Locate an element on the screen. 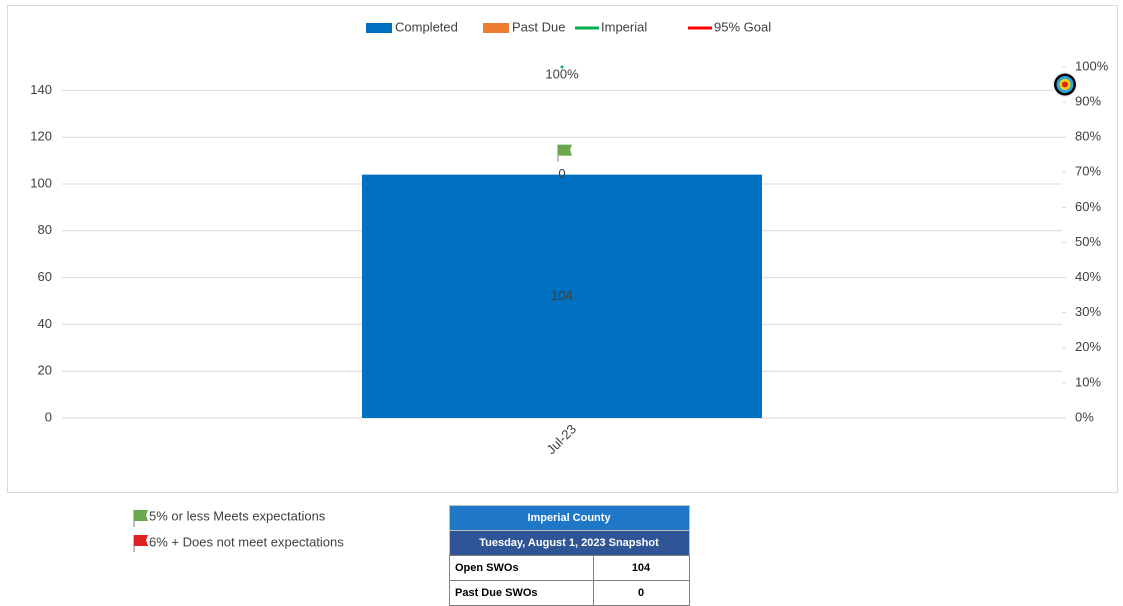 This screenshot has width=1123, height=606. red-flag-icon is located at coordinates (140, 543).